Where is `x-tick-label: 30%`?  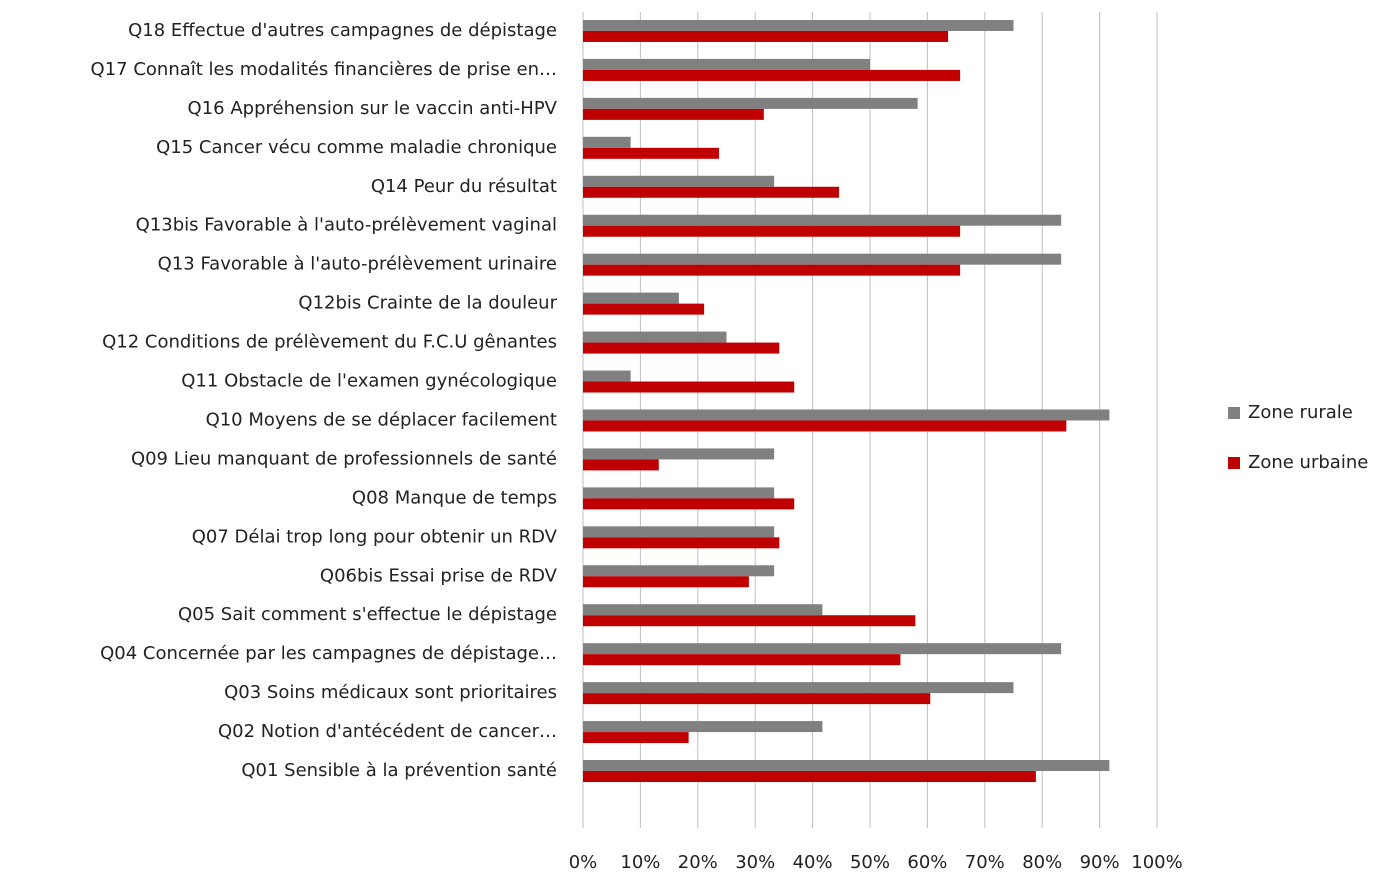 x-tick-label: 30% is located at coordinates (755, 862).